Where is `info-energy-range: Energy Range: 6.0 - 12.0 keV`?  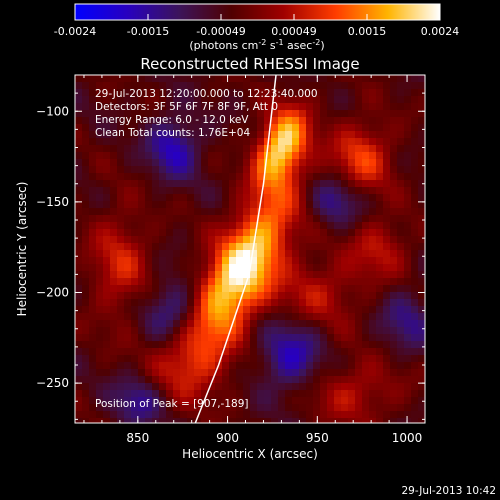 info-energy-range: Energy Range: 6.0 - 12.0 keV is located at coordinates (172, 120).